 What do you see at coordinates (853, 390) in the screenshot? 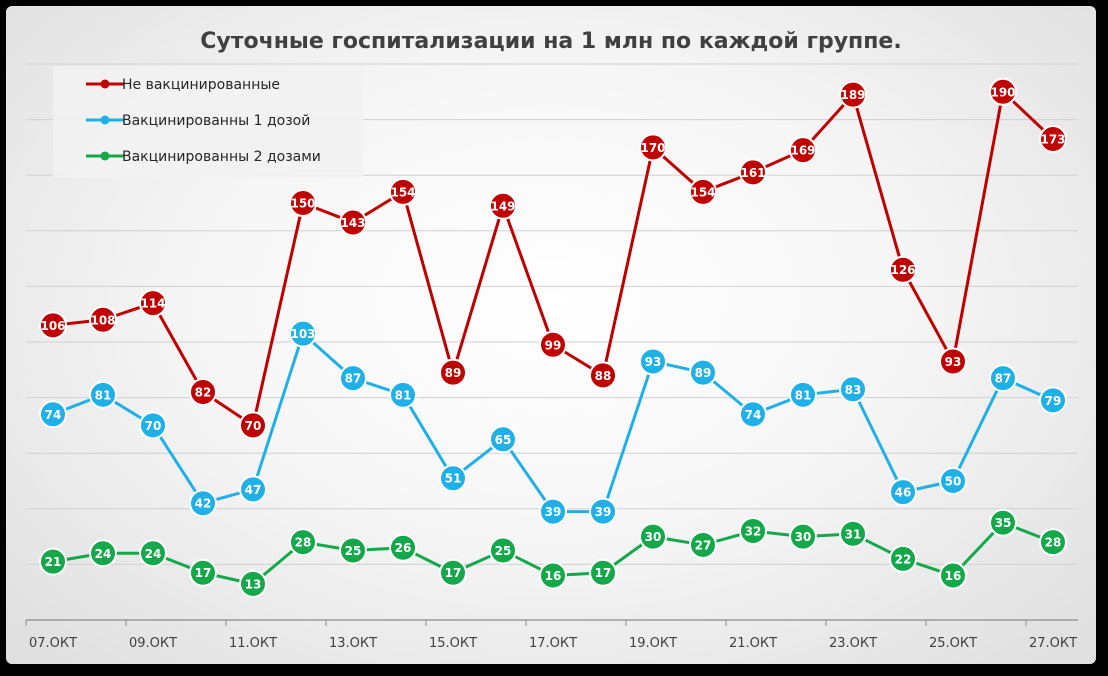
I see `data-label: 83` at bounding box center [853, 390].